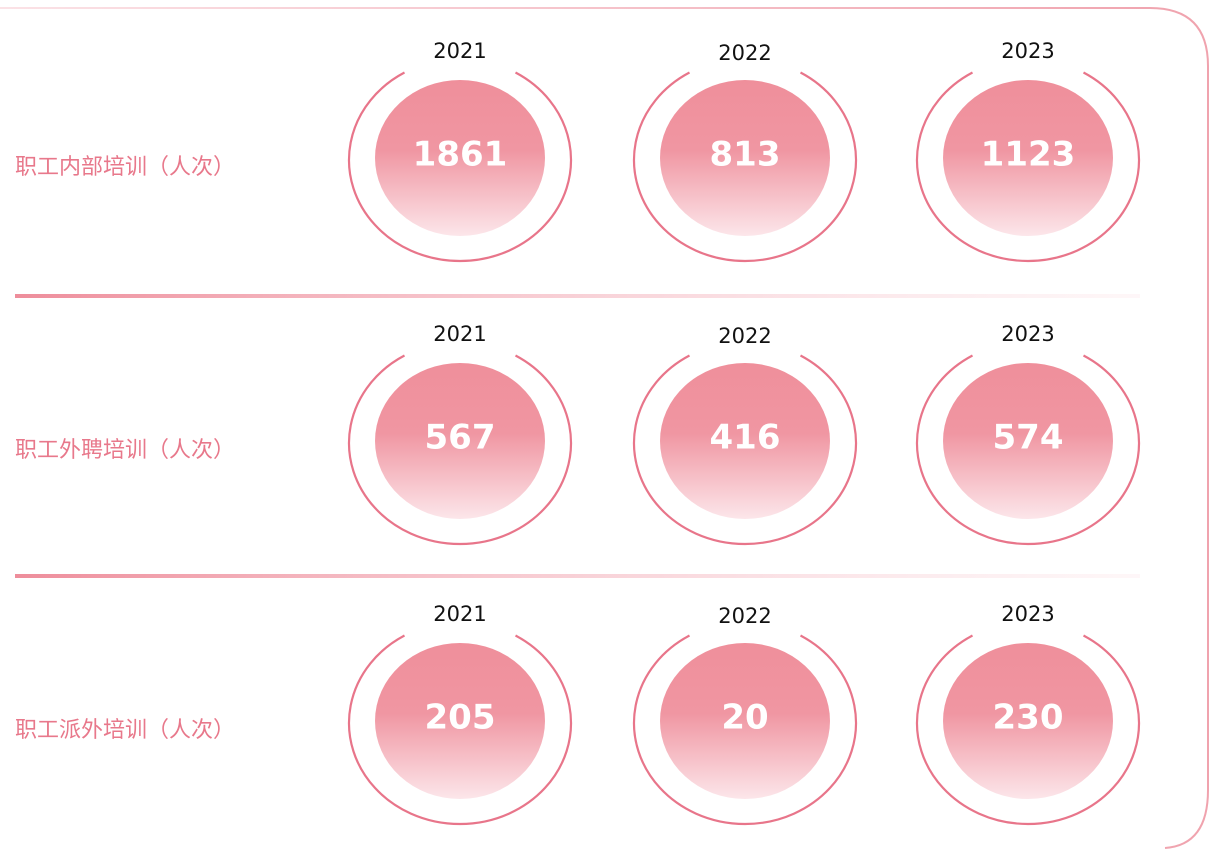 The height and width of the screenshot is (853, 1211). I want to click on row-label: 职工内部培训（人次）, so click(125, 167).